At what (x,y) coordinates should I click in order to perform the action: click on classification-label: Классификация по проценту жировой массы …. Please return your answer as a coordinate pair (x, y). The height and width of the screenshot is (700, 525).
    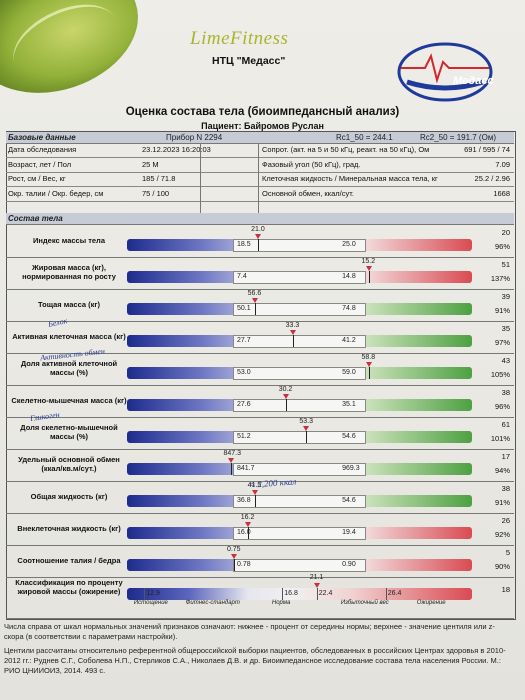
    Looking at the image, I should click on (69, 587).